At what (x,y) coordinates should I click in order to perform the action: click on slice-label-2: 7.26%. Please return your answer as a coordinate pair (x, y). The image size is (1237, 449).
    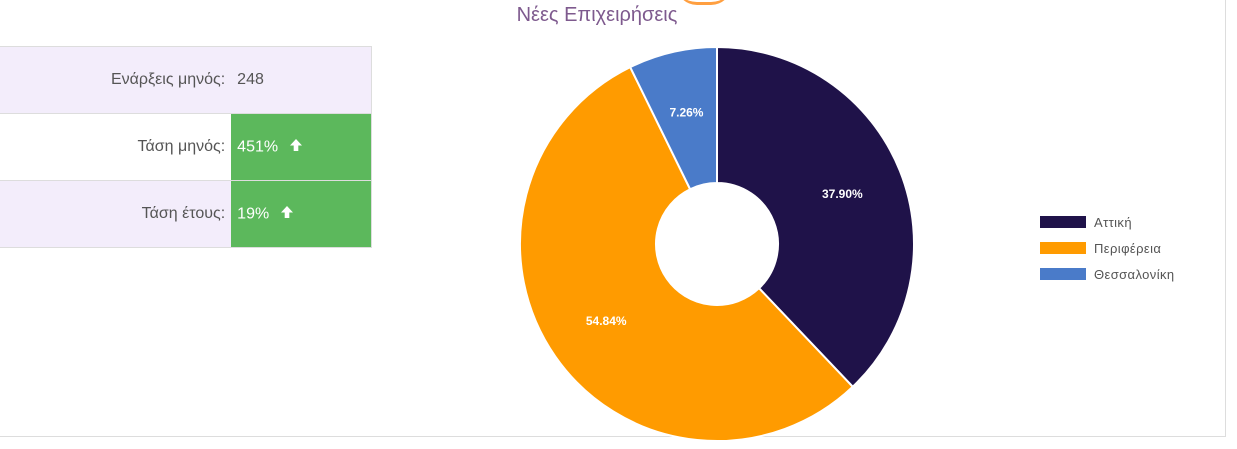
    Looking at the image, I should click on (686, 112).